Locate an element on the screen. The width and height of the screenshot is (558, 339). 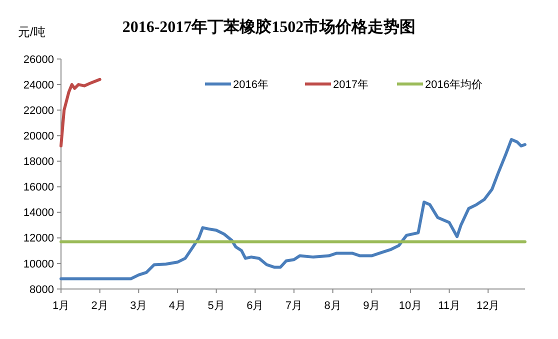
legend-label: 2017年 is located at coordinates (350, 84).